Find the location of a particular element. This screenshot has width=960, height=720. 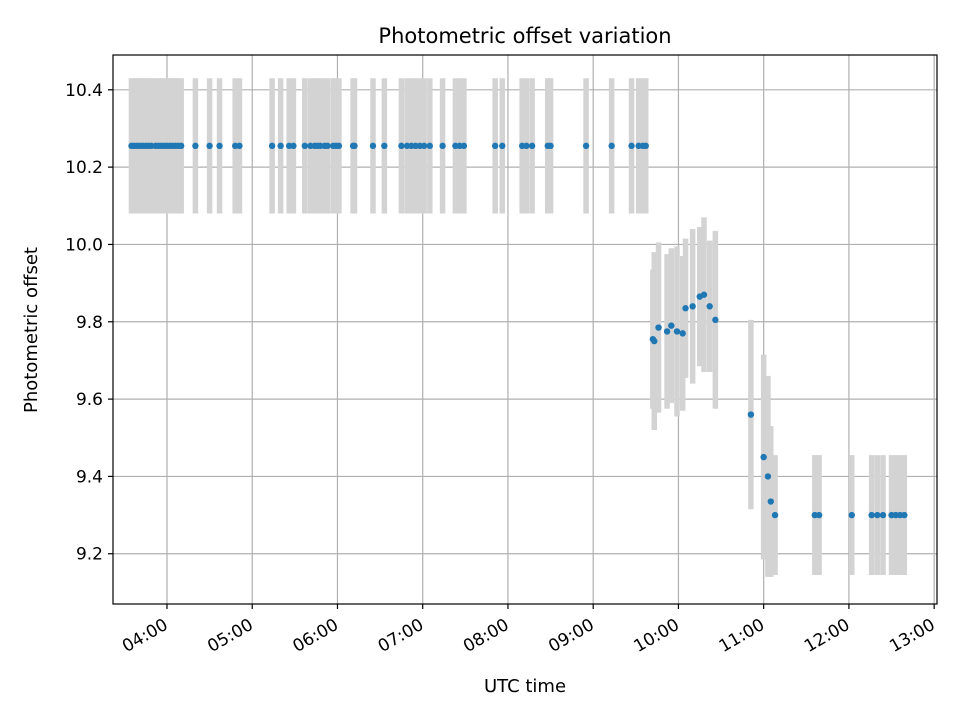

y-tick-label: 9.2 is located at coordinates (89, 555).